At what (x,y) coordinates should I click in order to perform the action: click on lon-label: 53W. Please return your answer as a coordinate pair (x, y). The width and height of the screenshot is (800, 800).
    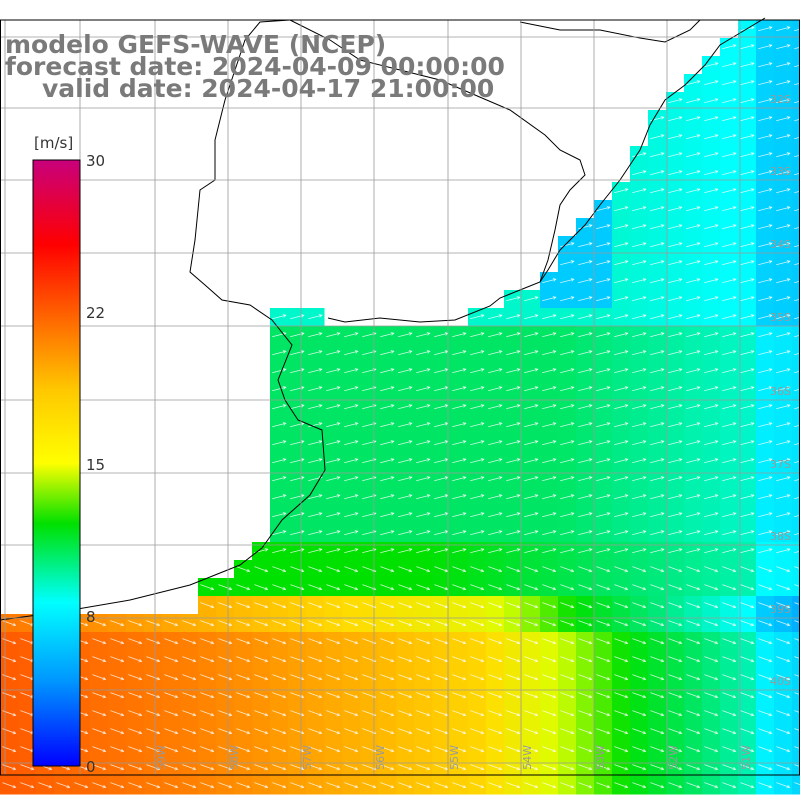
    Looking at the image, I should click on (600, 757).